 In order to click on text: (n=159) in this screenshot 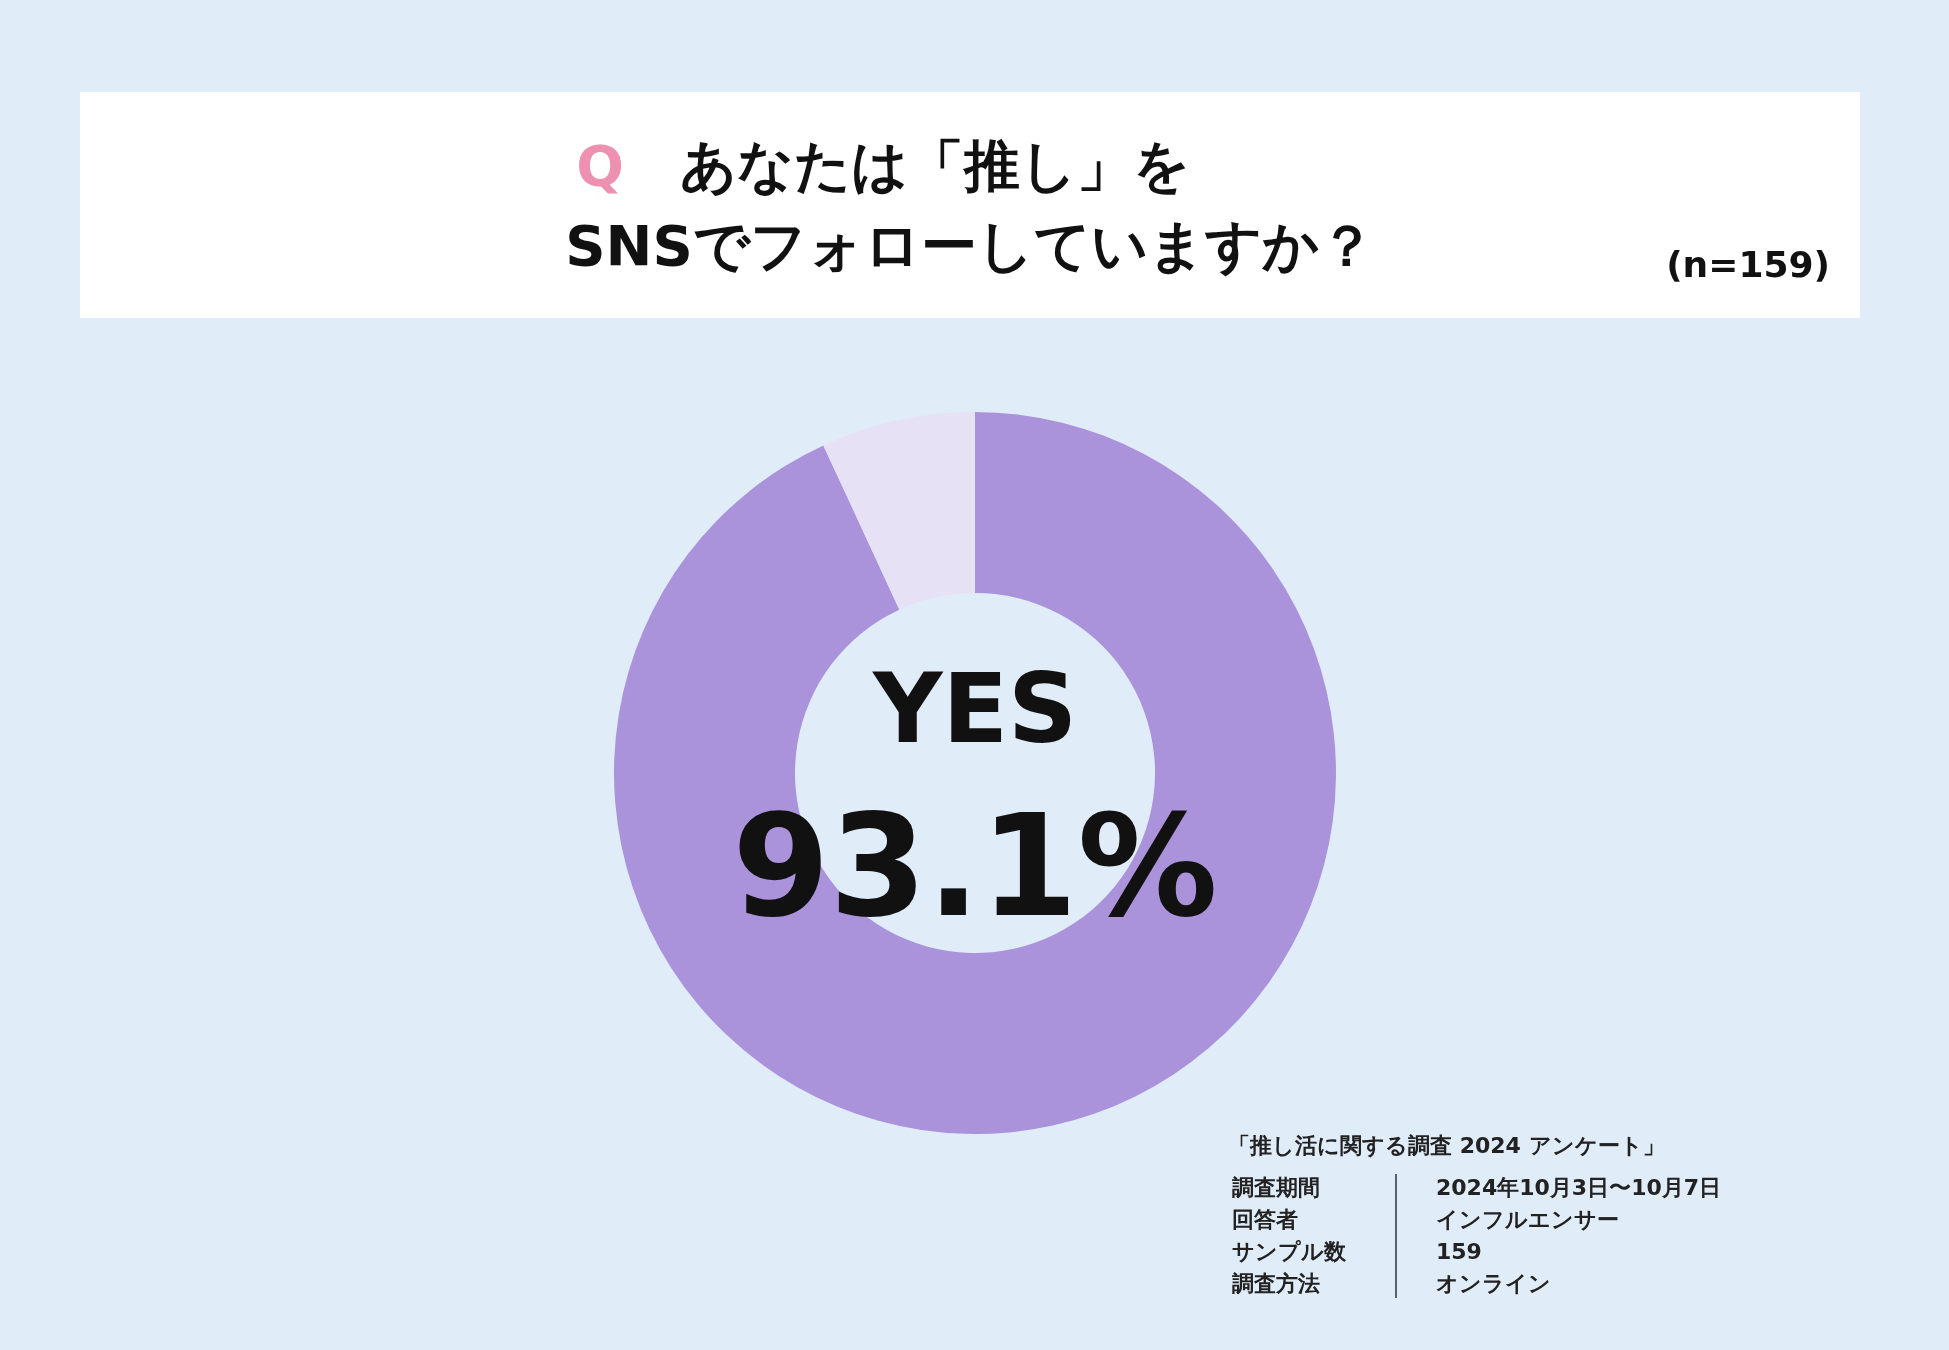, I will do `click(1748, 264)`.